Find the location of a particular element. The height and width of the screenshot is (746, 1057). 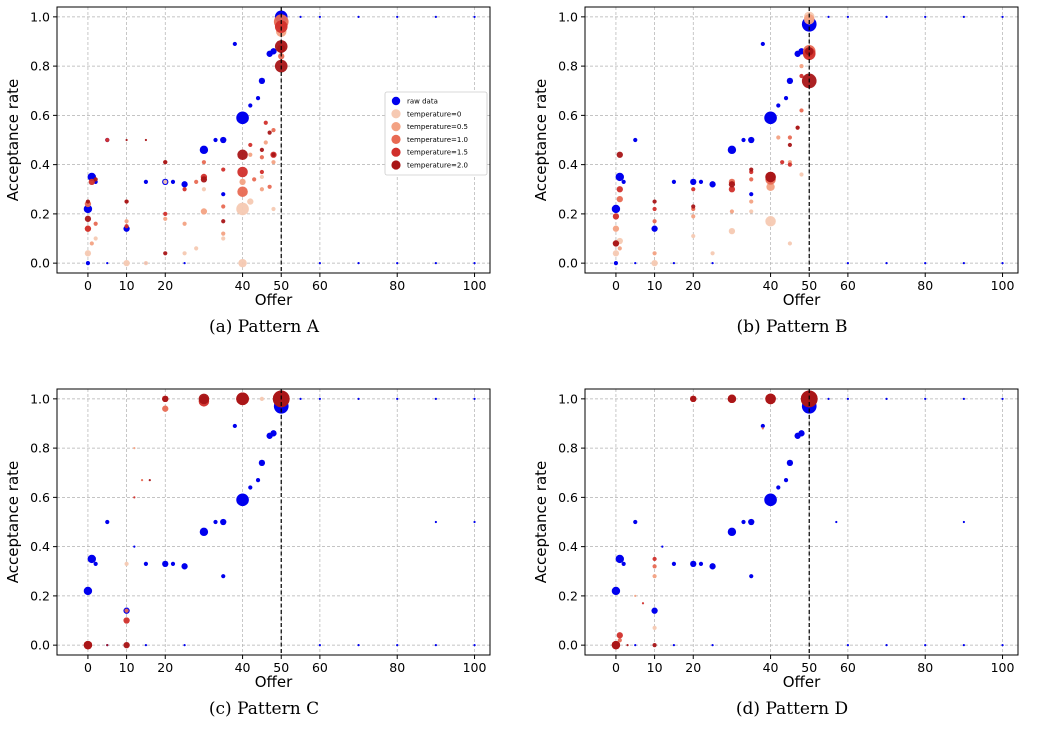

y-axis-title: Acceptance rate is located at coordinates (541, 140).